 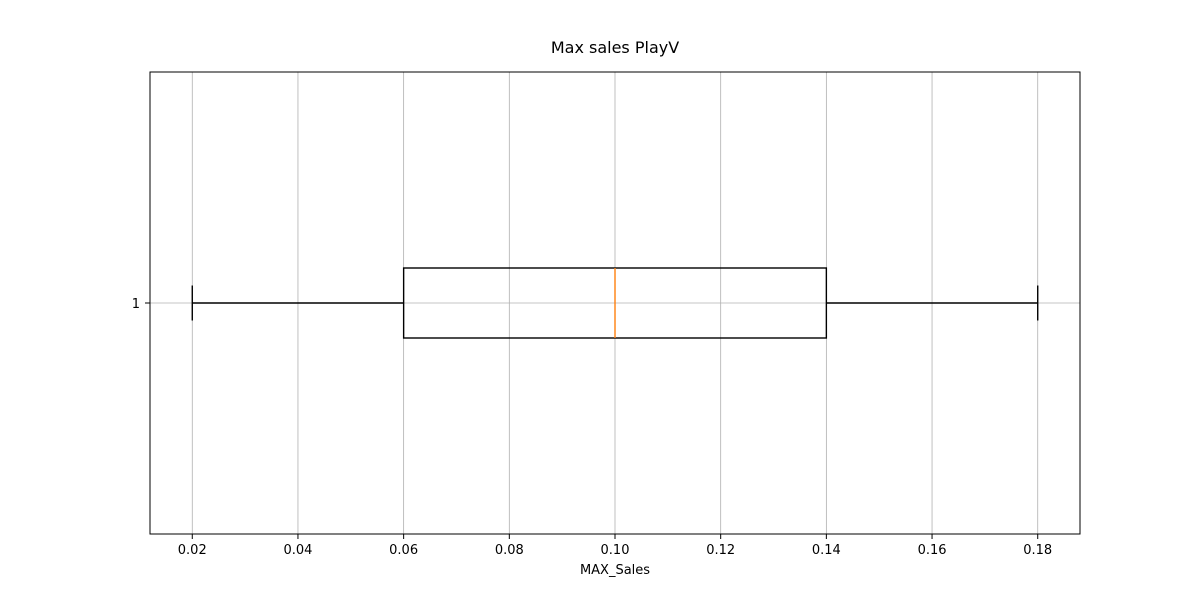 I want to click on x-tick-label: 0.02, so click(x=192, y=550).